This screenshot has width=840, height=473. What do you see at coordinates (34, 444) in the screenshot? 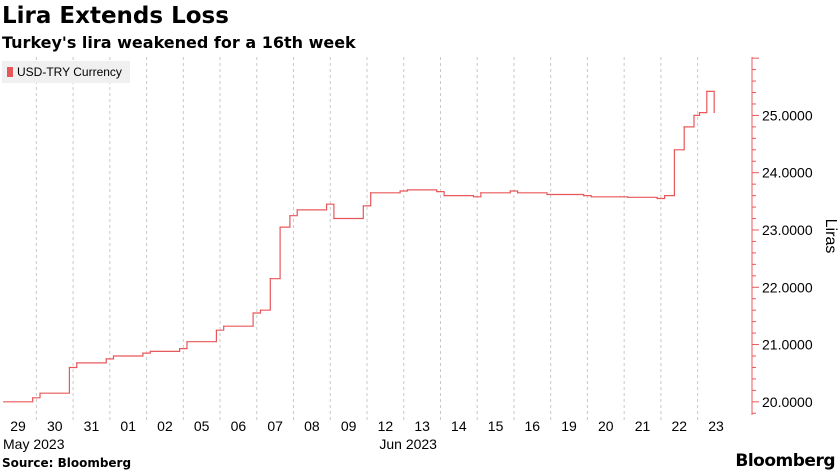
I see `x-month-label-0: May 2023` at bounding box center [34, 444].